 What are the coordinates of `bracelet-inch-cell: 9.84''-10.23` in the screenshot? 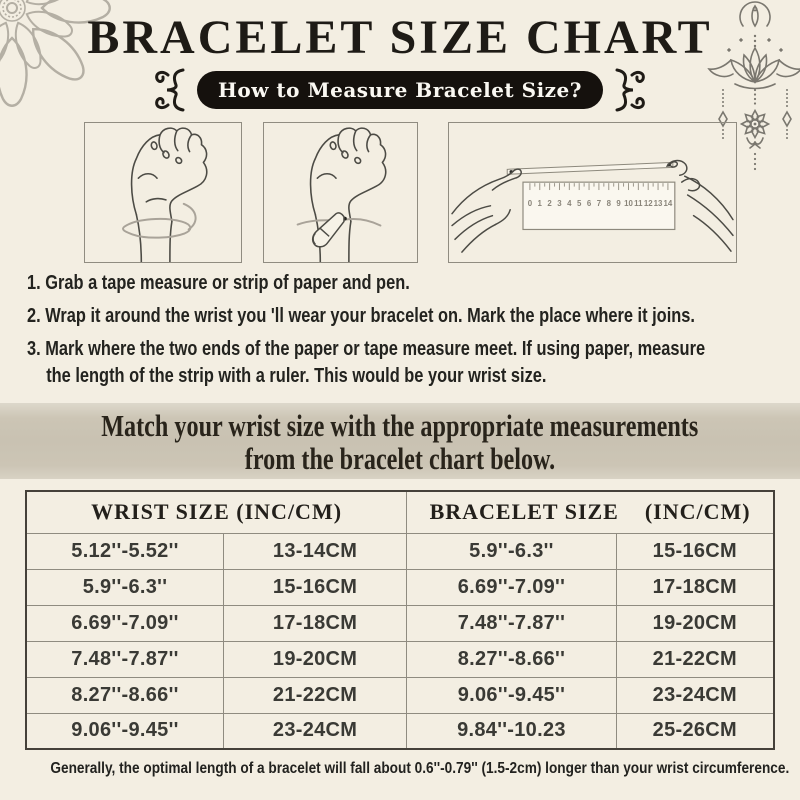 It's located at (511, 731).